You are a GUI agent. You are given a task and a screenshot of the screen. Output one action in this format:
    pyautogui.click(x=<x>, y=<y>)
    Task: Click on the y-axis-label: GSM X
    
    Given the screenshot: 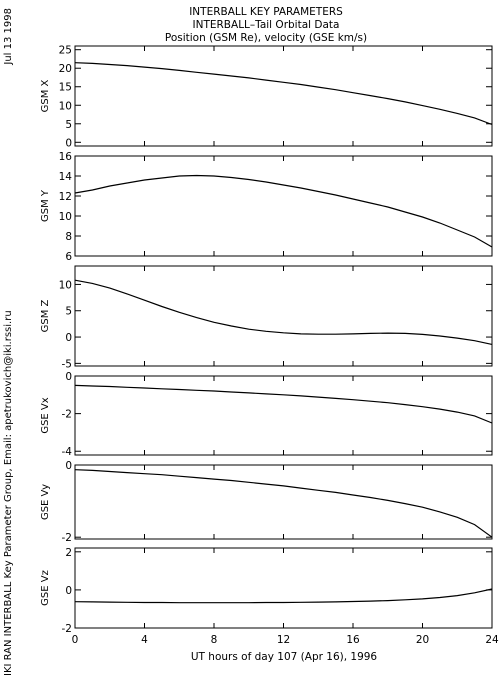 What is the action you would take?
    pyautogui.click(x=45, y=95)
    